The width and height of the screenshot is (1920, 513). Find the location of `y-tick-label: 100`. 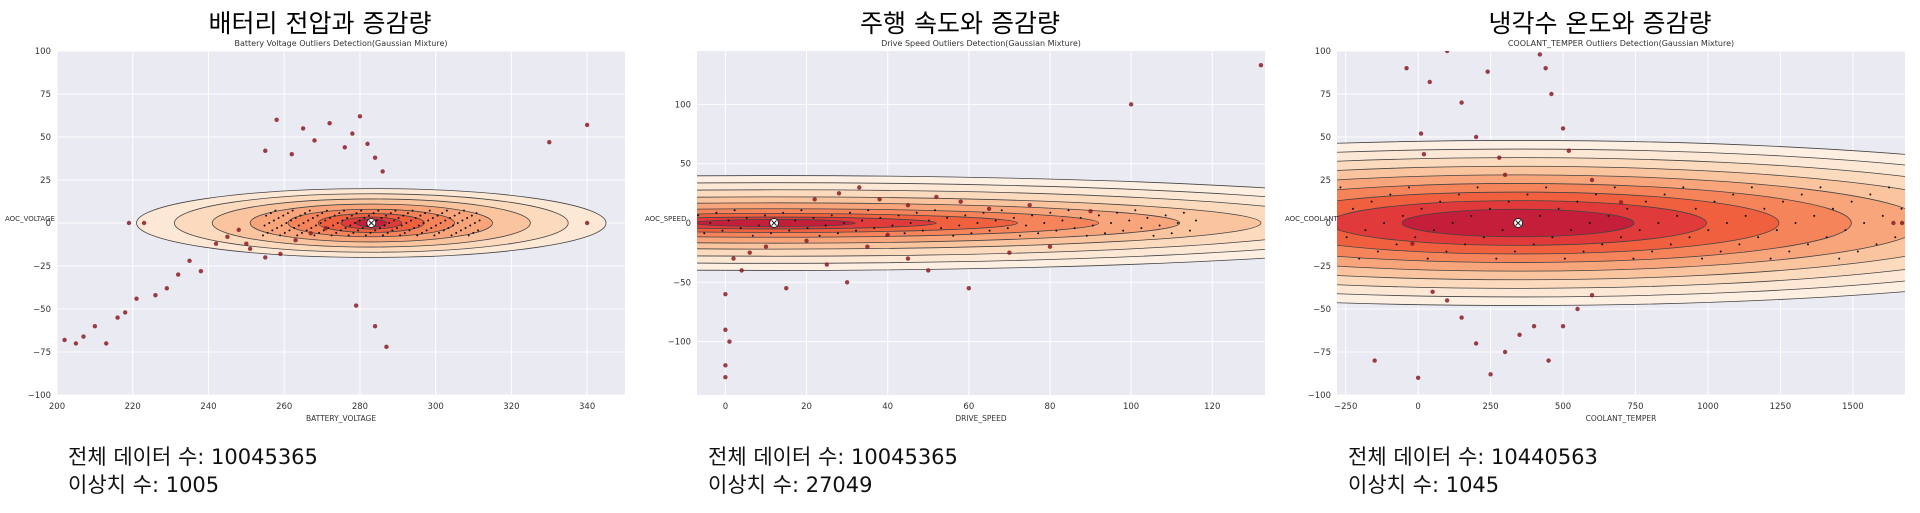

y-tick-label: 100 is located at coordinates (43, 52).